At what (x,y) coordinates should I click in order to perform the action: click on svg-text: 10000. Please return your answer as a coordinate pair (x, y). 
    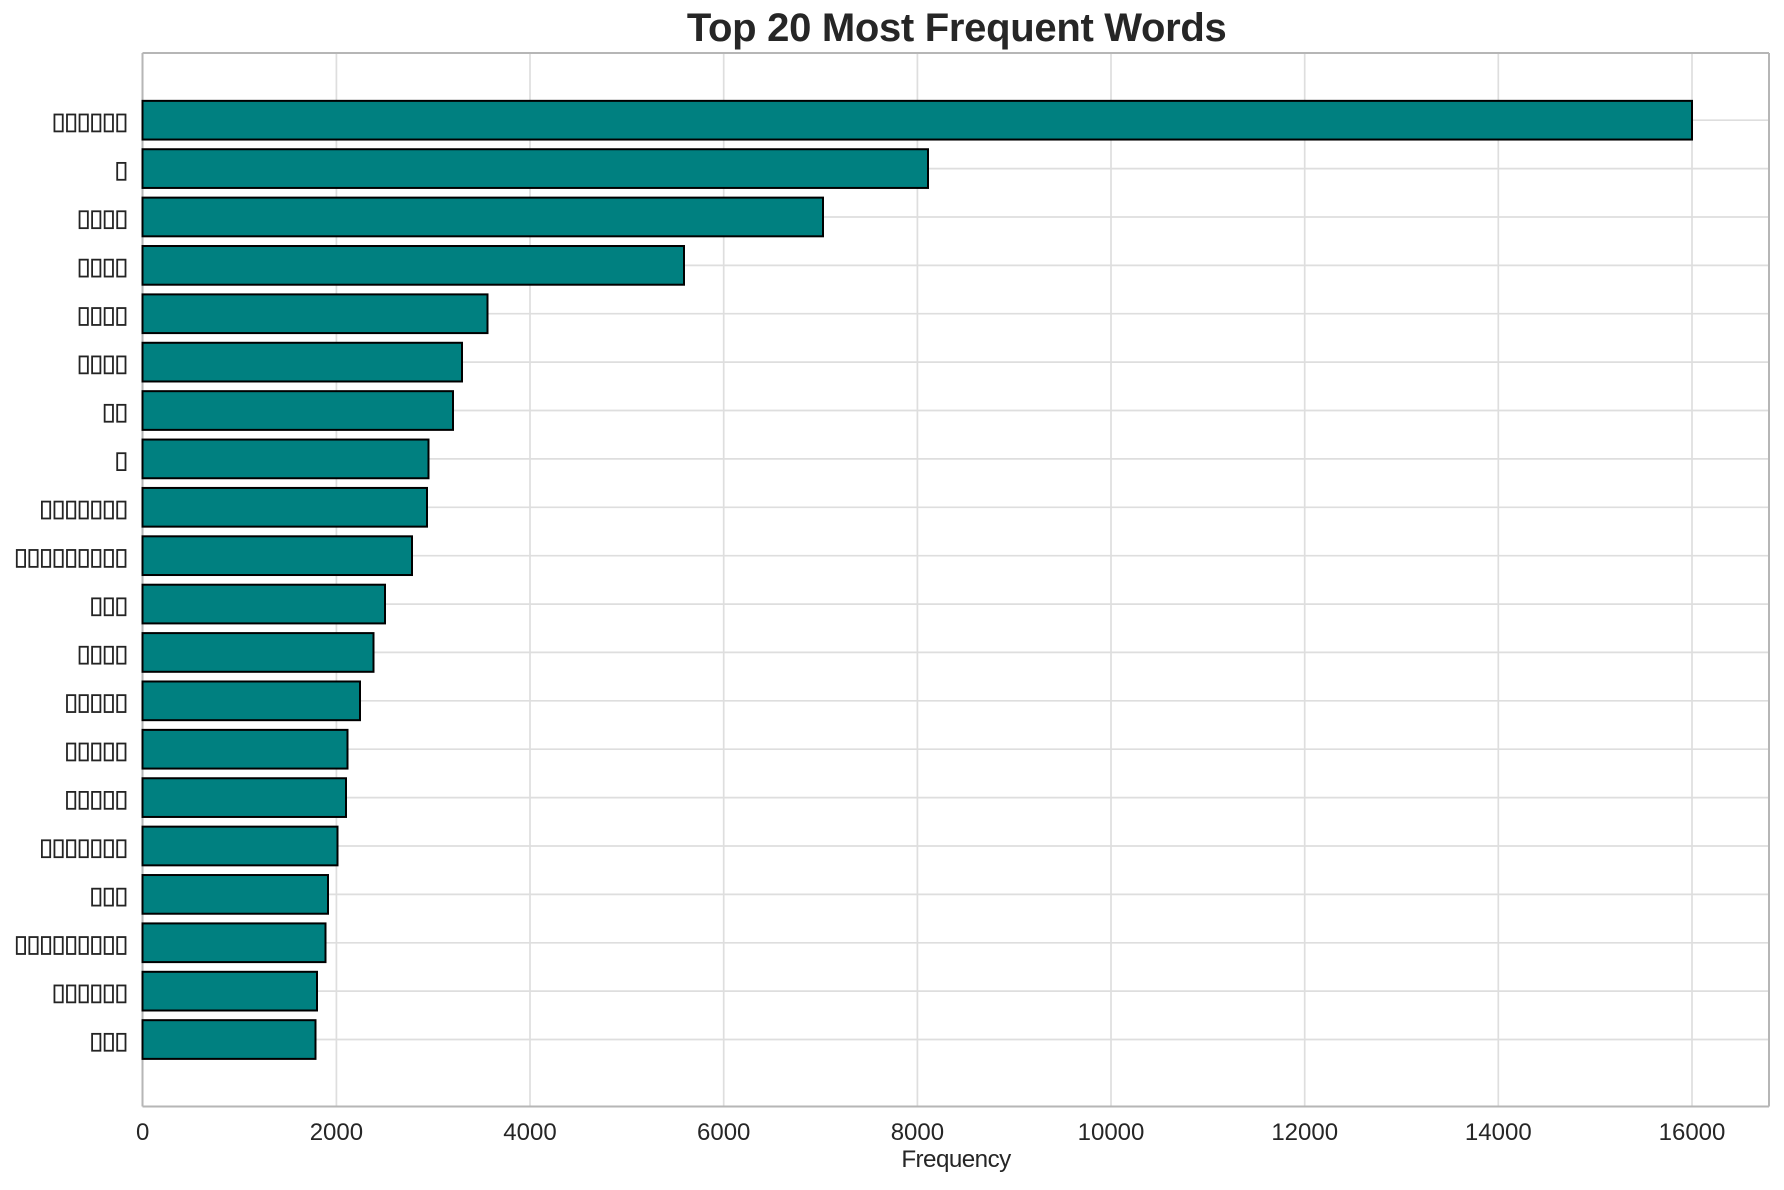
    Looking at the image, I should click on (1111, 1132).